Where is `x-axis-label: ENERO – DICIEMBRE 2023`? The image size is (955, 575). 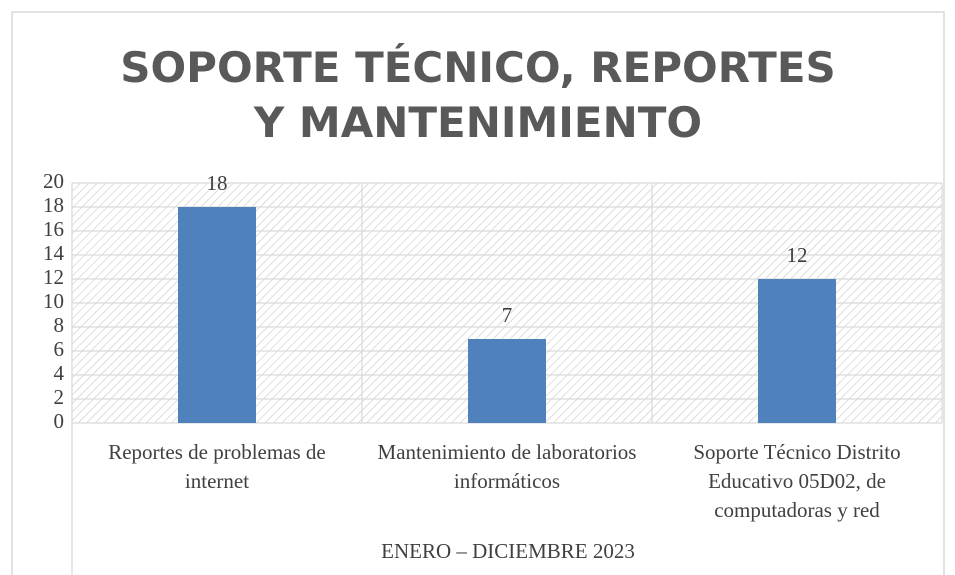
x-axis-label: ENERO – DICIEMBRE 2023 is located at coordinates (508, 551).